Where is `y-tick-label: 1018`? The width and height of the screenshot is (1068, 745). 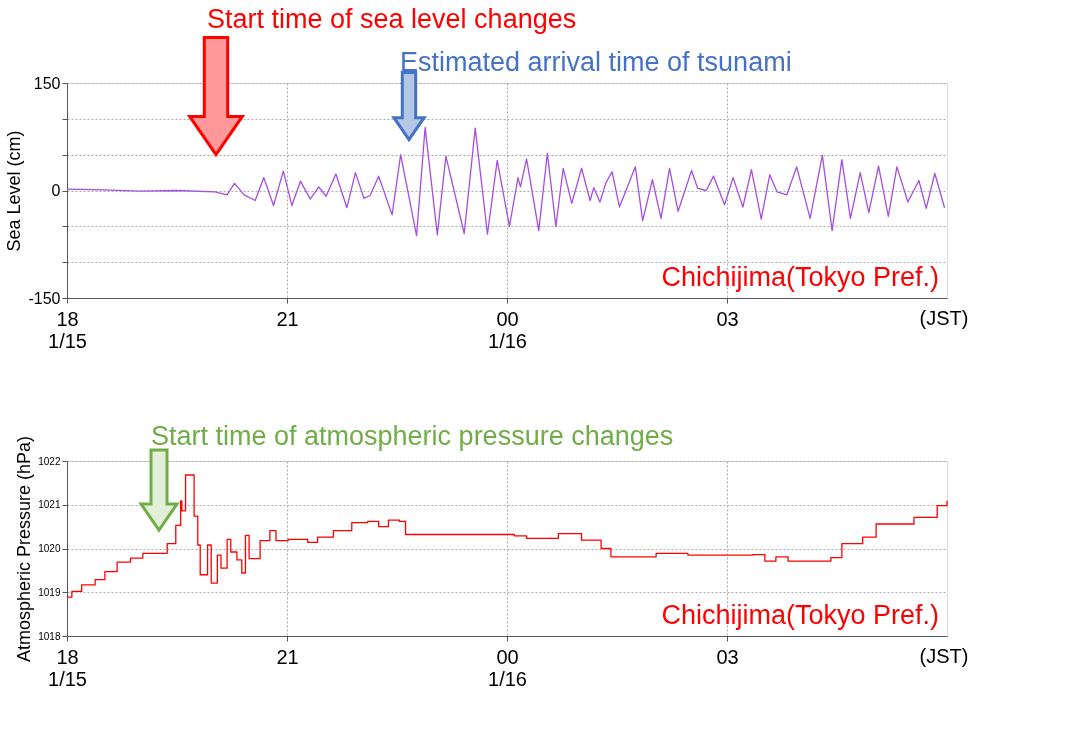
y-tick-label: 1018 is located at coordinates (49, 636).